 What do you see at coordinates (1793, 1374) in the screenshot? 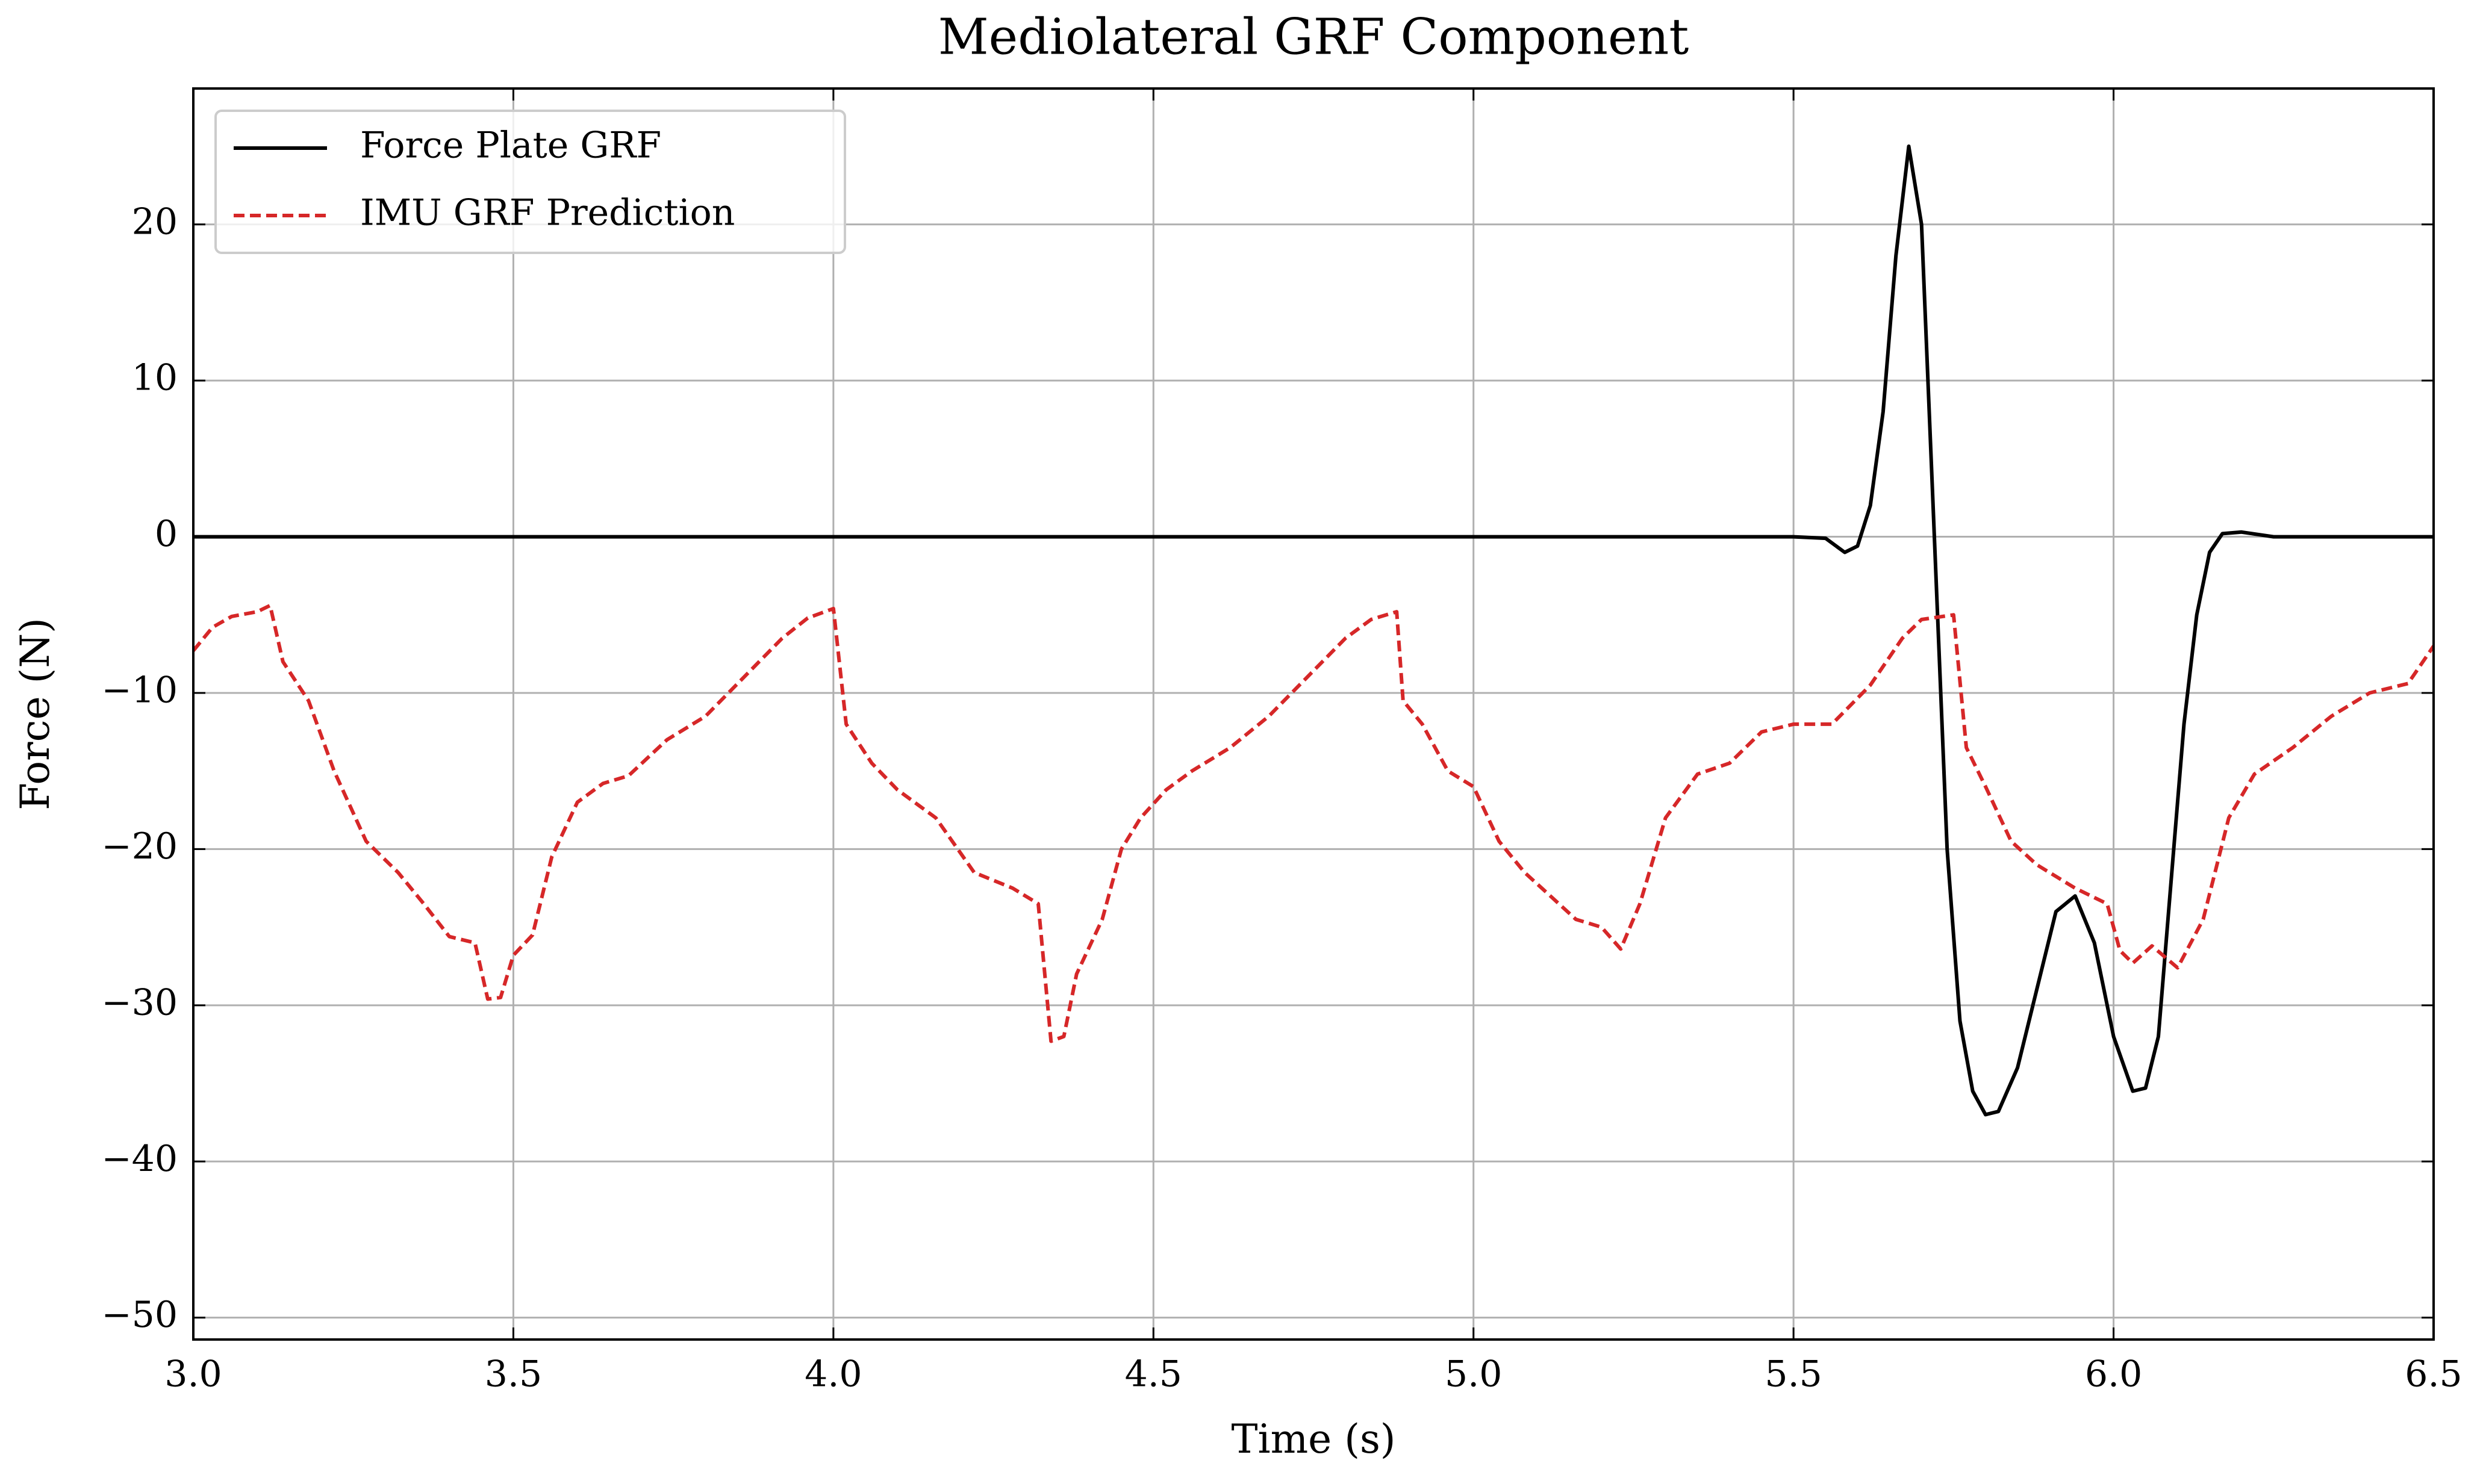
I see `x-tick-label: 5.5` at bounding box center [1793, 1374].